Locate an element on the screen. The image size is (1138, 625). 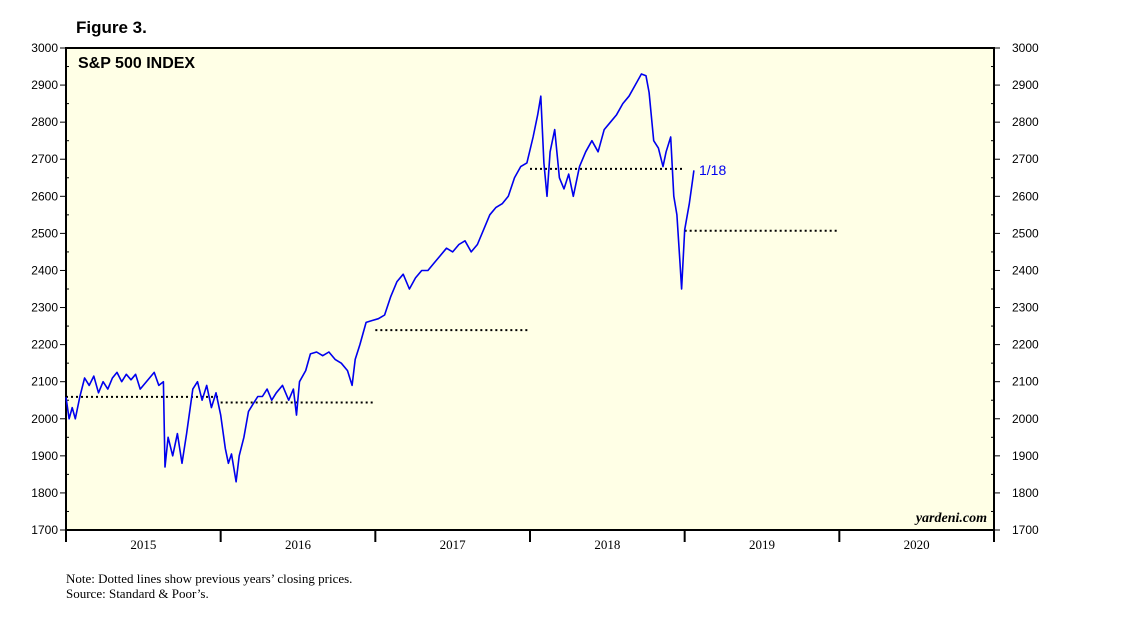
y-tick-label-right: 2100 is located at coordinates (1025, 382).